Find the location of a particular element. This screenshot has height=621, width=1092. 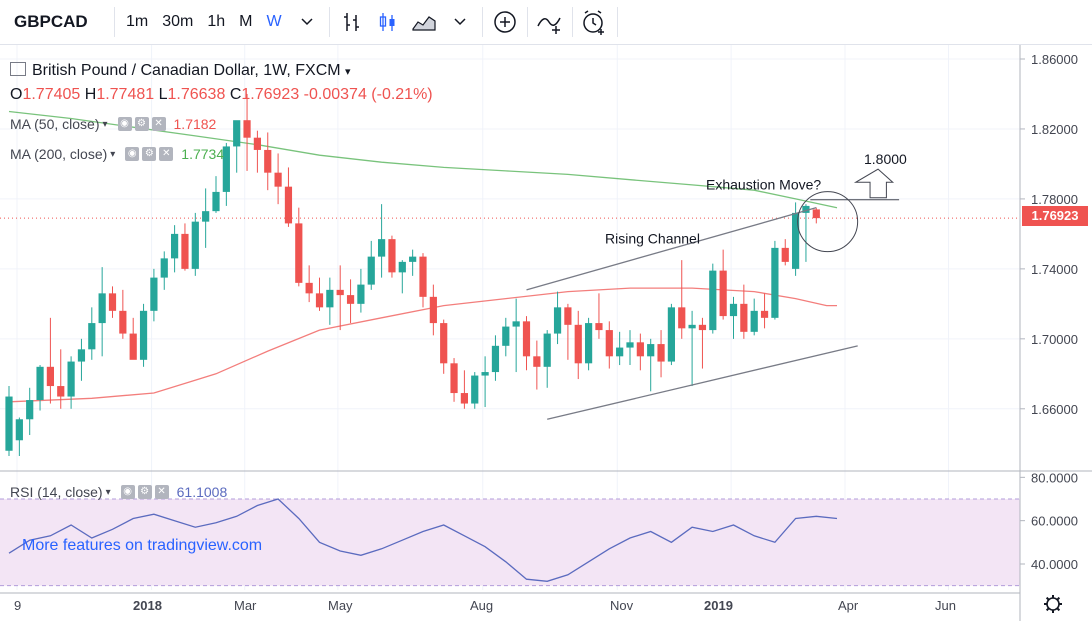

symbol-search-button: GBPCAD is located at coordinates (51, 21).